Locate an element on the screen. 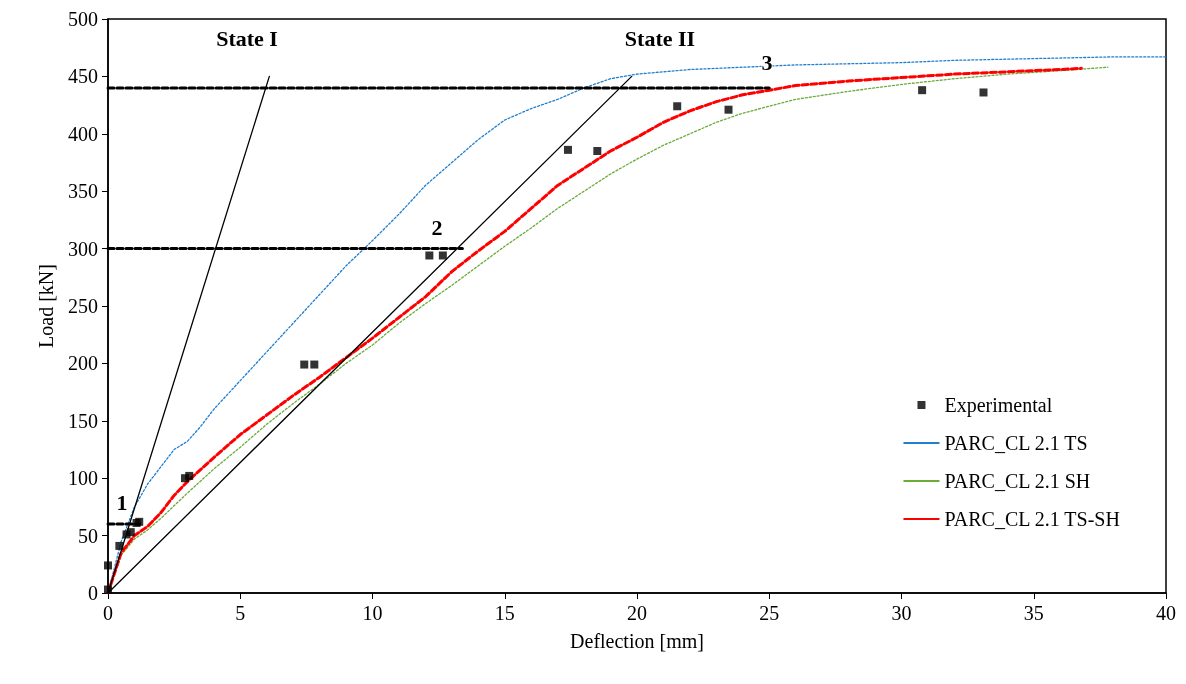  y-tick-label: 250 is located at coordinates (83, 306).